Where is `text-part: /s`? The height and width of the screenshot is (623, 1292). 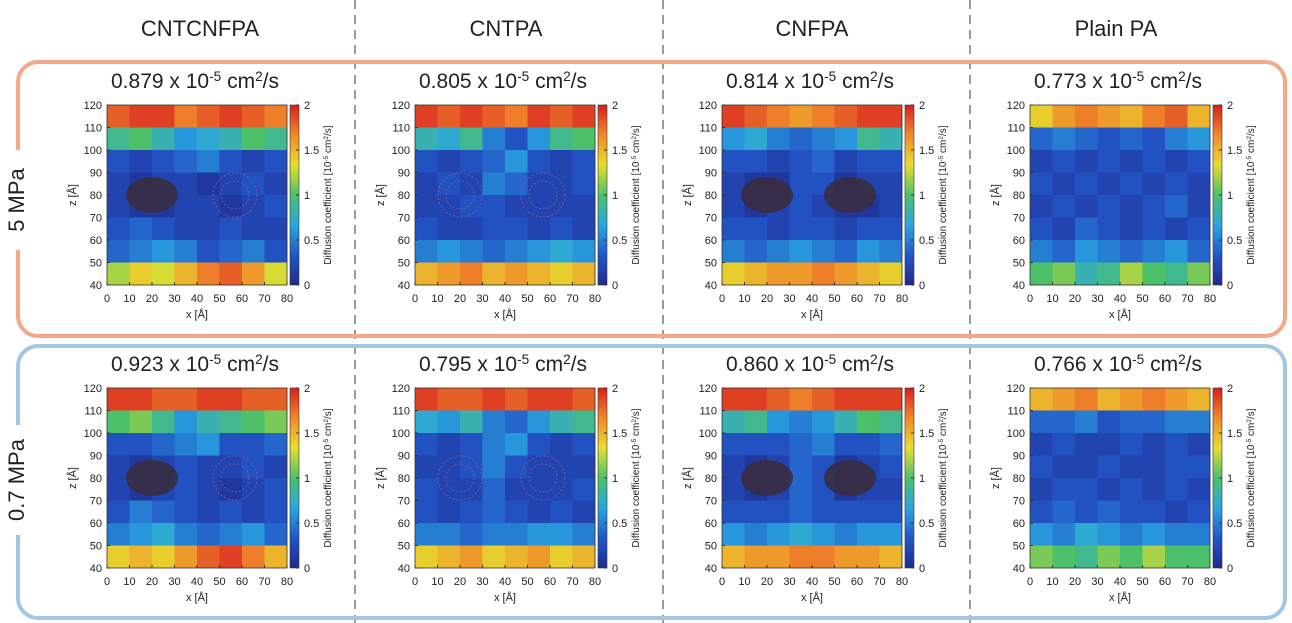
text-part: /s is located at coordinates (579, 81).